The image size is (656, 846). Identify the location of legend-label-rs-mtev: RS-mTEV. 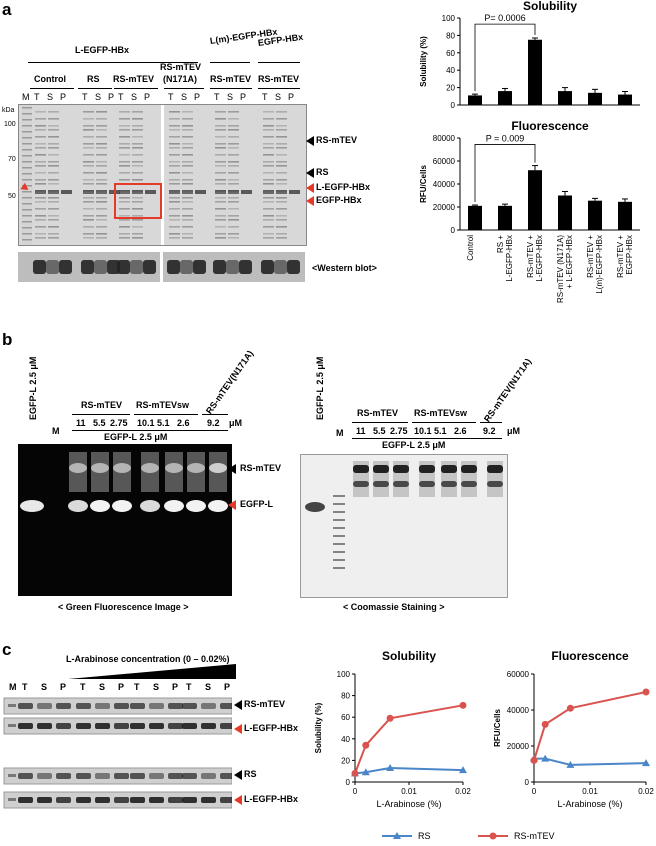
(534, 836).